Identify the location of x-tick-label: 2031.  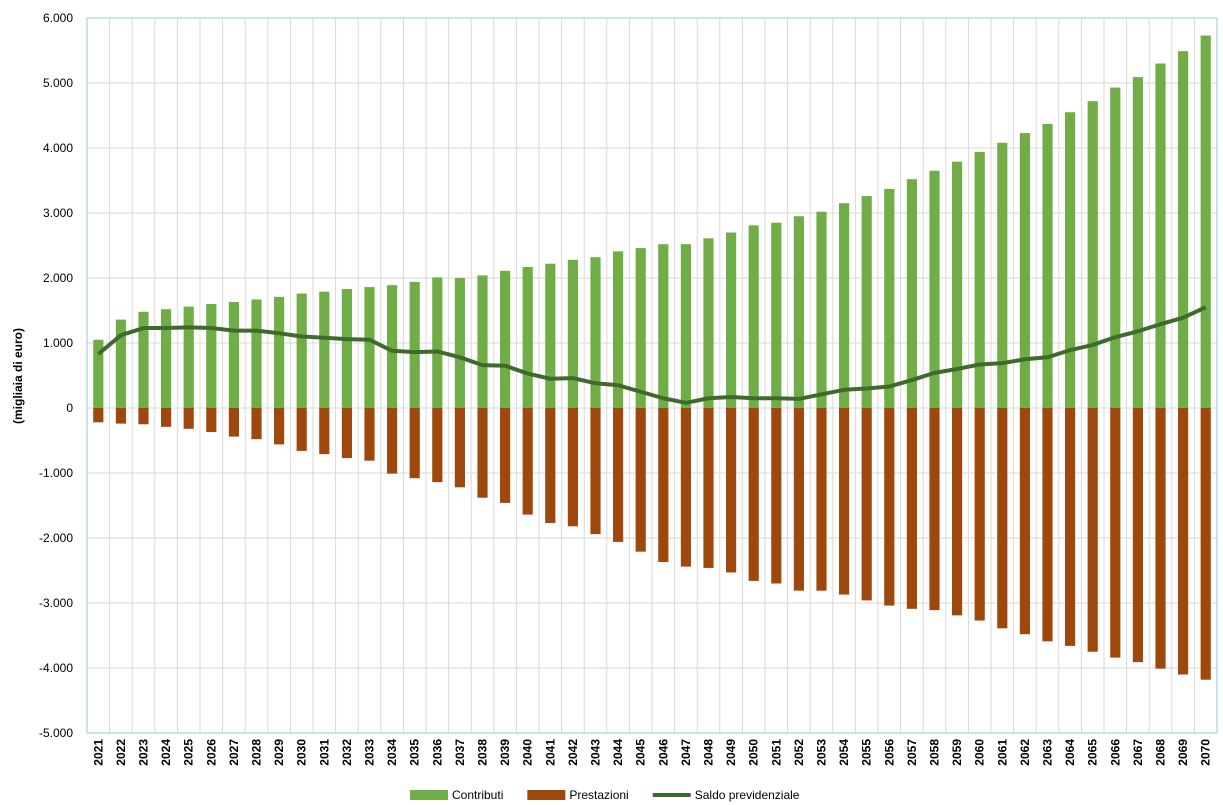
(324, 752).